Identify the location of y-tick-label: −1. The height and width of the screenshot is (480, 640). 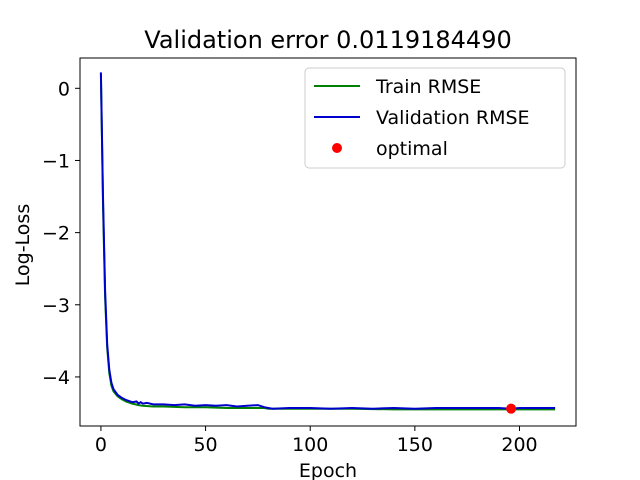
(56, 161).